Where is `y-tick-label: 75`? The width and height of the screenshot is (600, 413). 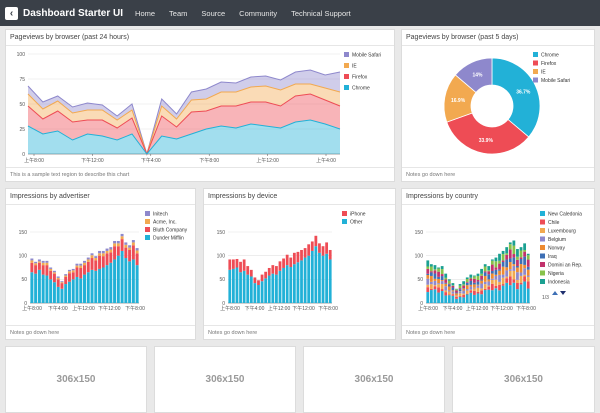 y-tick-label: 75 is located at coordinates (22, 80).